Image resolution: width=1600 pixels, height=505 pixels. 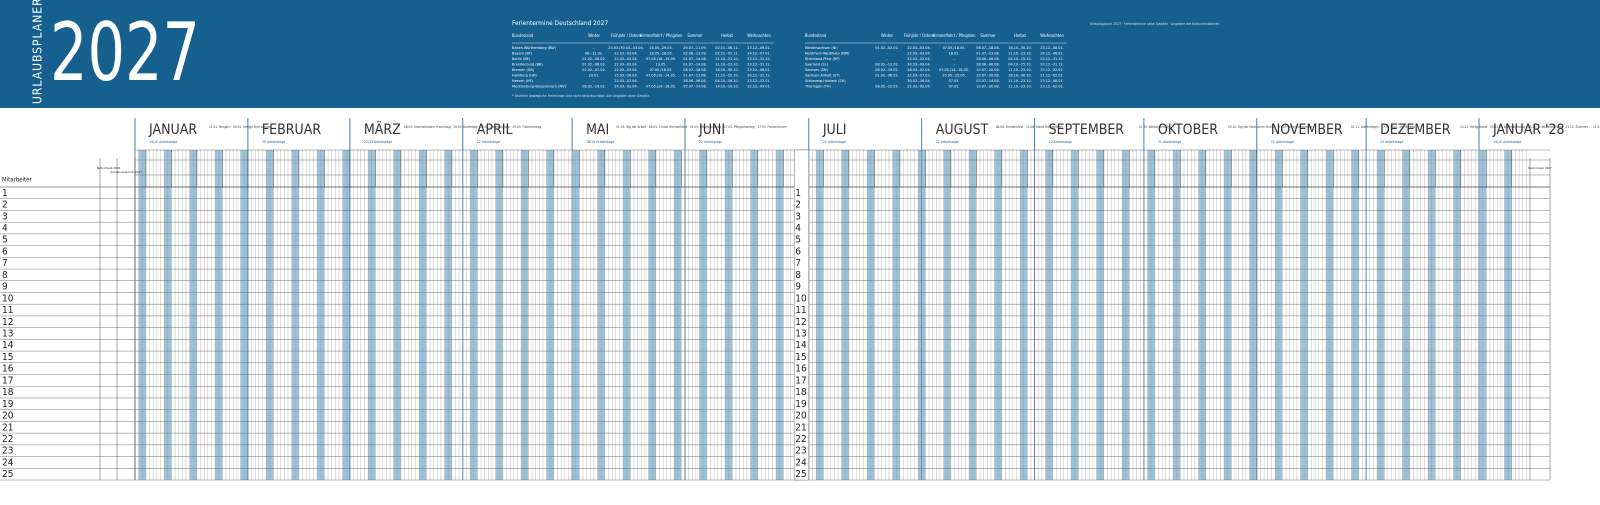 What do you see at coordinates (7, 451) in the screenshot?
I see `row-number: 23` at bounding box center [7, 451].